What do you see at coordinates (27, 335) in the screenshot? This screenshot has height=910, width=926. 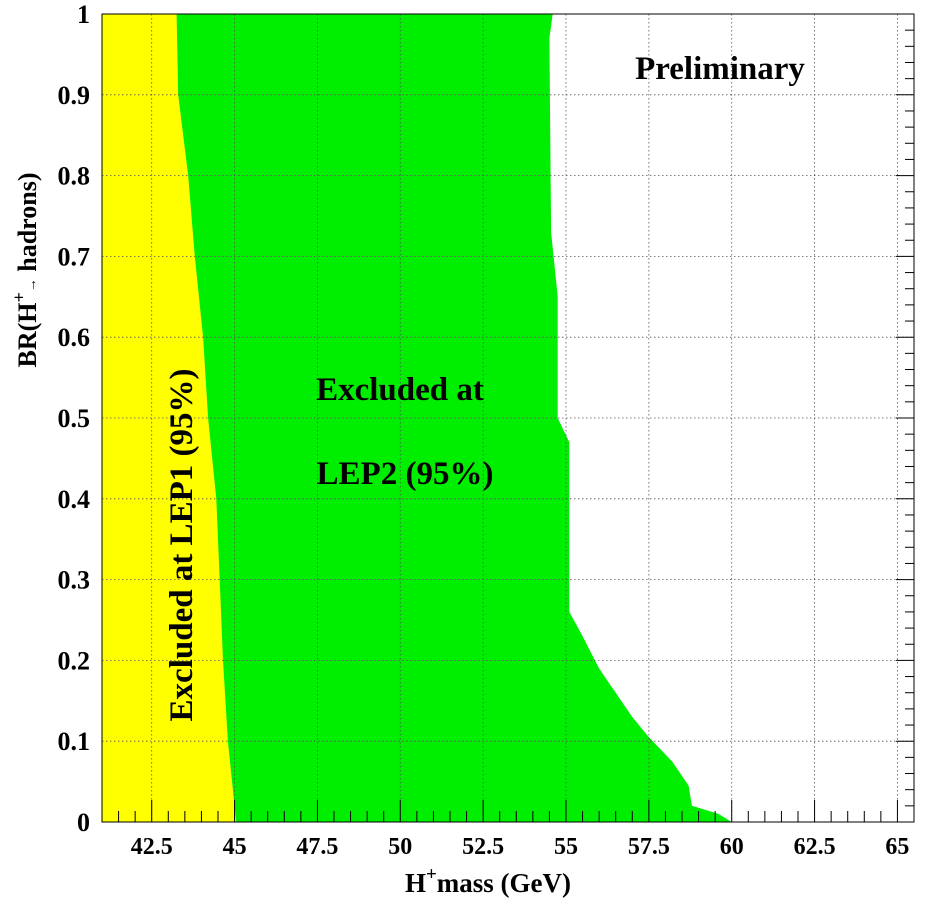 I see `y-axis-label-pre: BR(H` at bounding box center [27, 335].